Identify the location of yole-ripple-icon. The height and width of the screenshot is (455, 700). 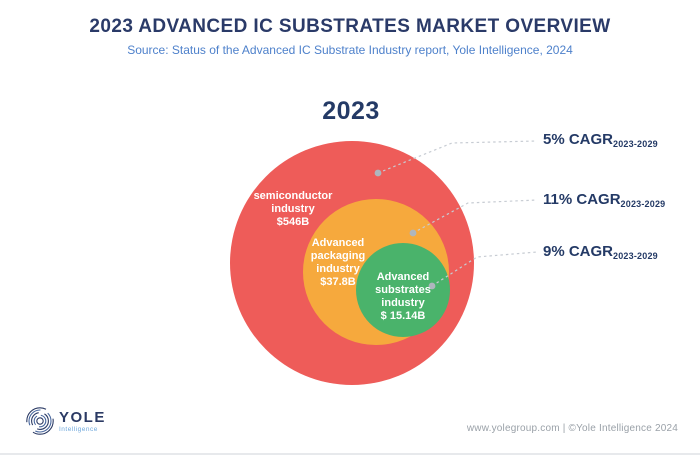
(40, 421).